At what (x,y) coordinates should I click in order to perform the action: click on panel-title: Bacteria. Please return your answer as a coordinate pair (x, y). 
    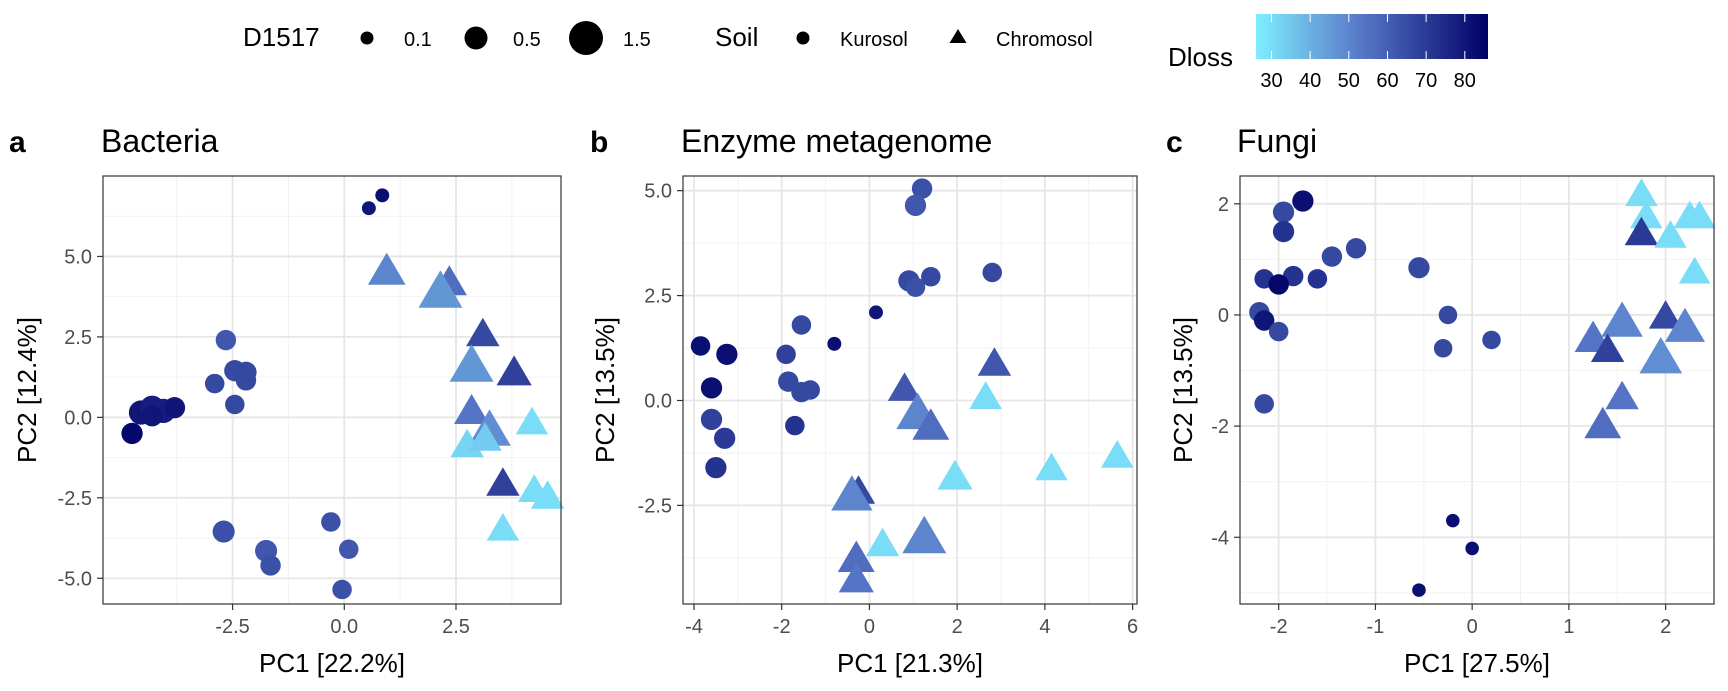
    Looking at the image, I should click on (160, 141).